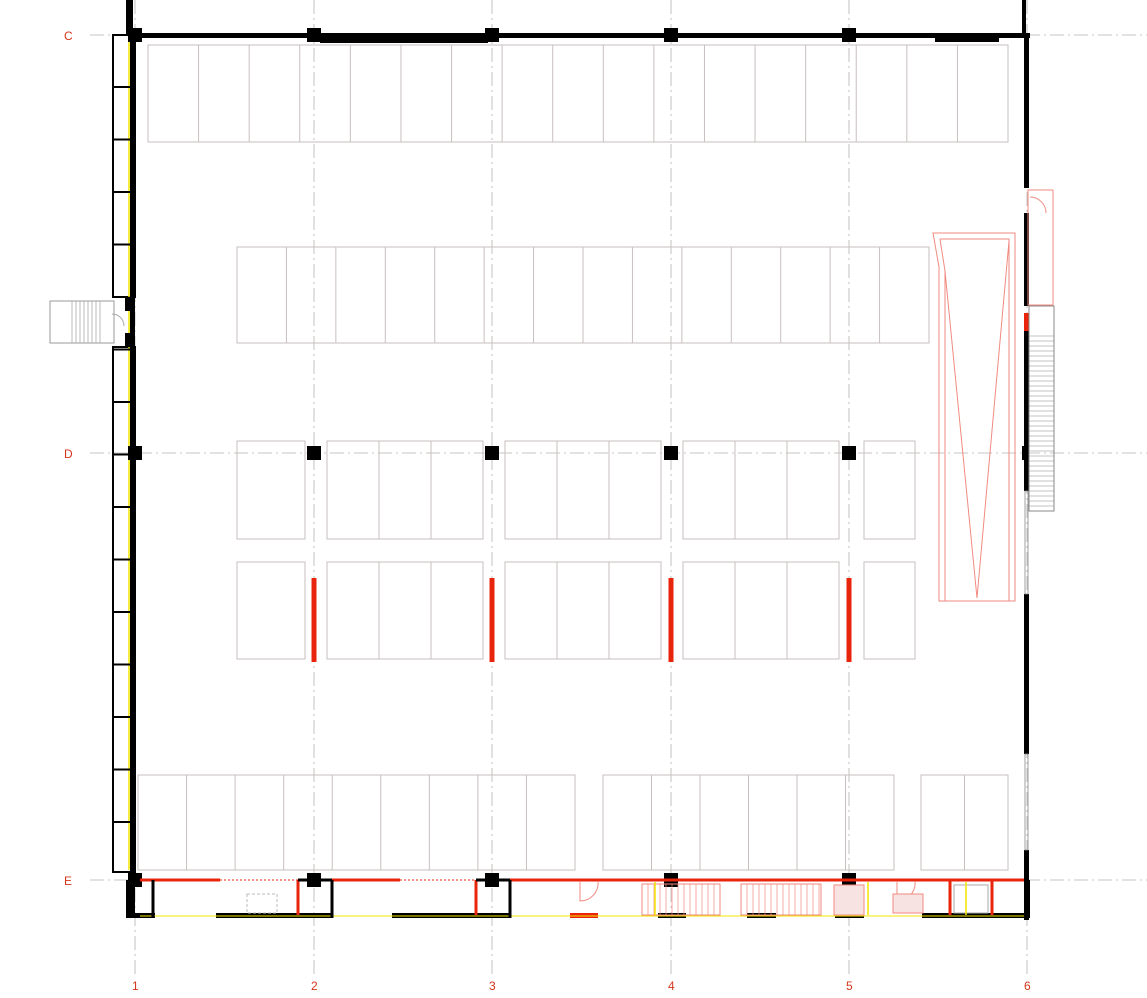 The height and width of the screenshot is (998, 1147). I want to click on bottom-right-corner, so click(1027, 899).